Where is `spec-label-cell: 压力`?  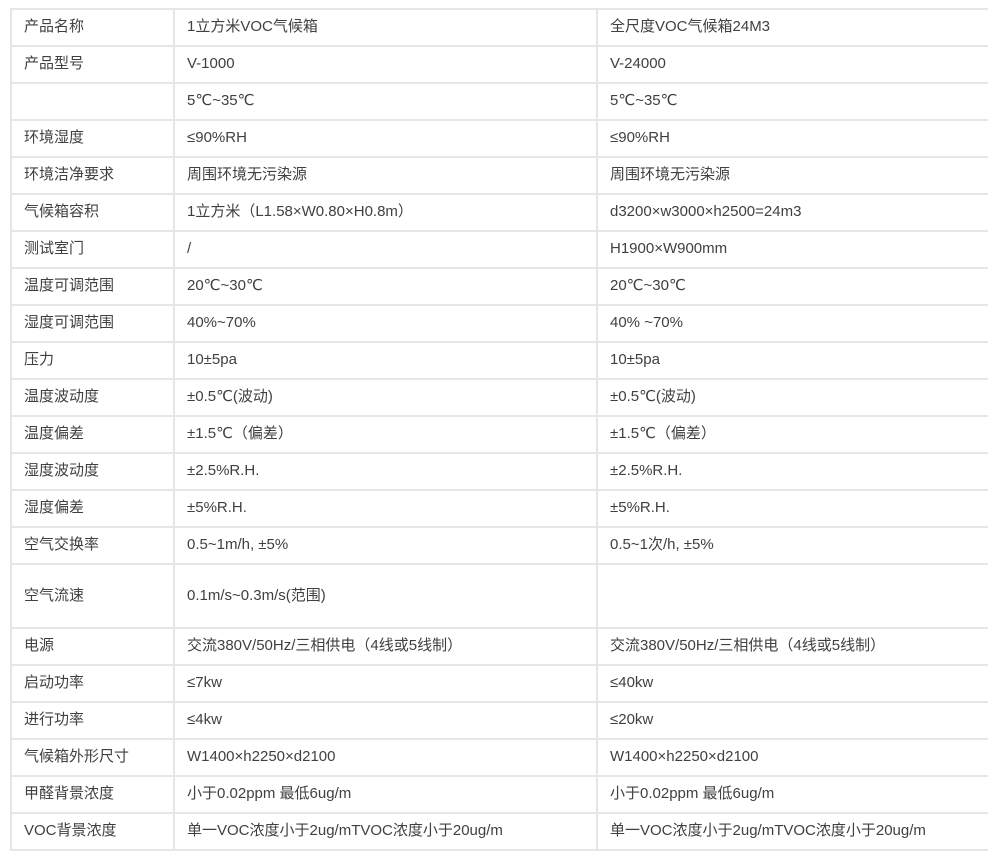
spec-label-cell: 压力 is located at coordinates (92, 360).